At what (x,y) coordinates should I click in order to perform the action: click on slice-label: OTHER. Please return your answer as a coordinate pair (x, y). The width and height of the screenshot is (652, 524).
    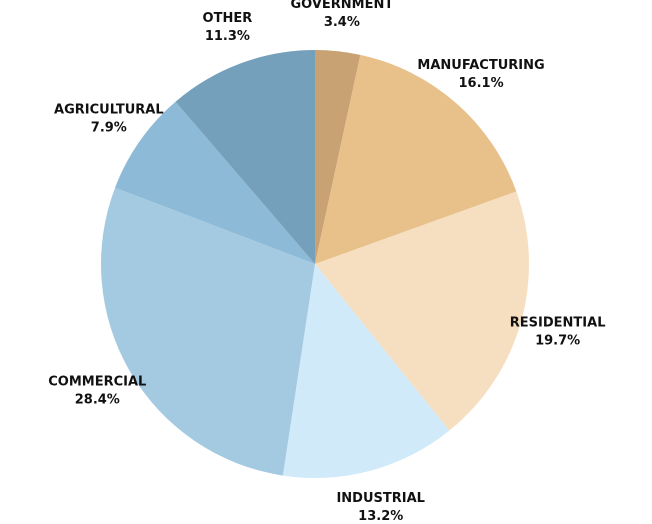
    Looking at the image, I should click on (228, 18).